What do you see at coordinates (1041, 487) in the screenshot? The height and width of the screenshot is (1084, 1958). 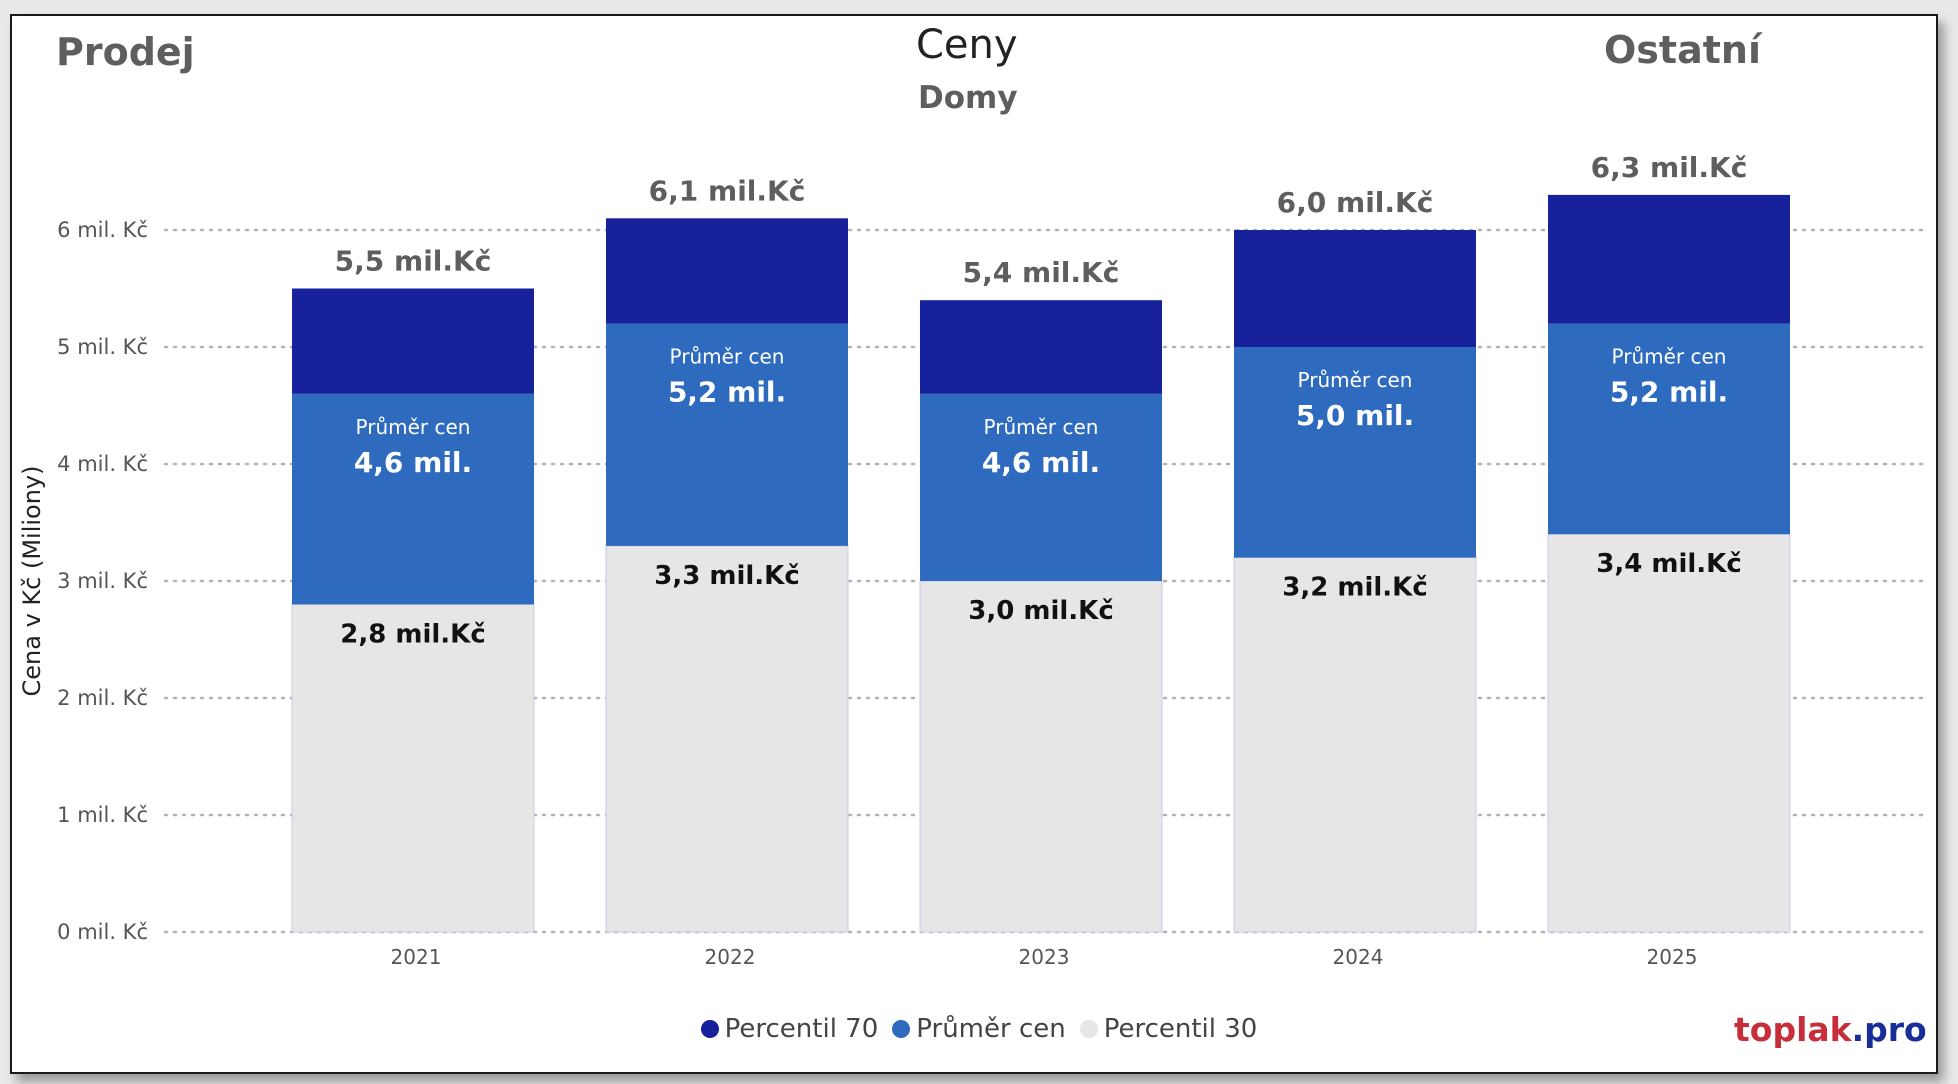 I see `bar-avg-2023` at bounding box center [1041, 487].